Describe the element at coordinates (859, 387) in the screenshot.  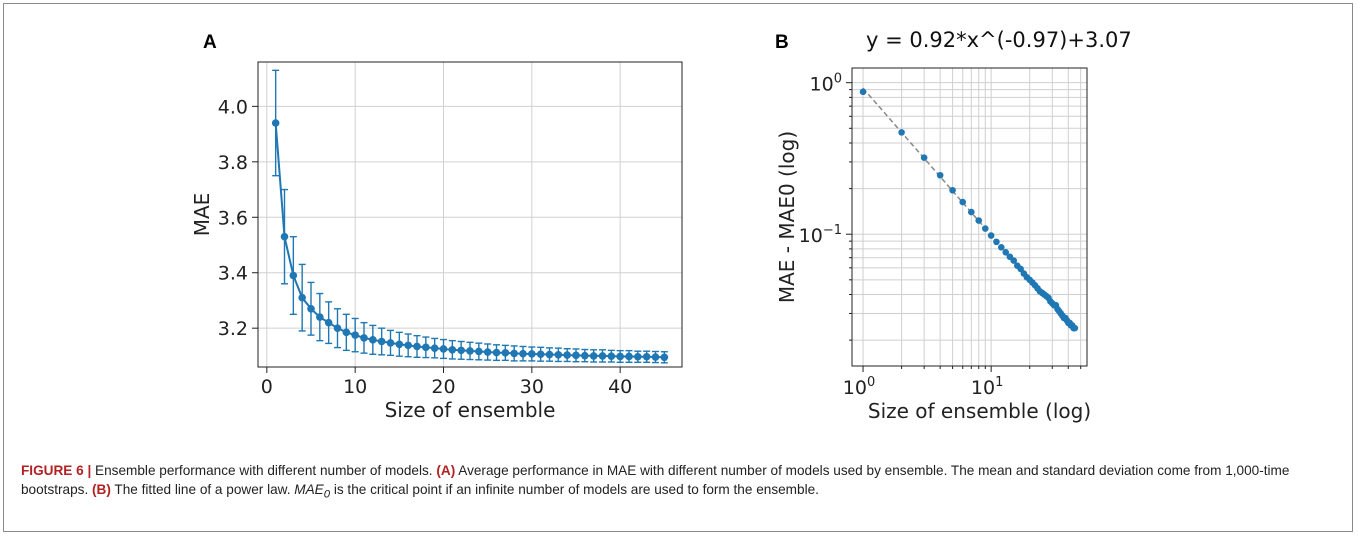
I see `b-xtick-label: 10⁰` at that location.